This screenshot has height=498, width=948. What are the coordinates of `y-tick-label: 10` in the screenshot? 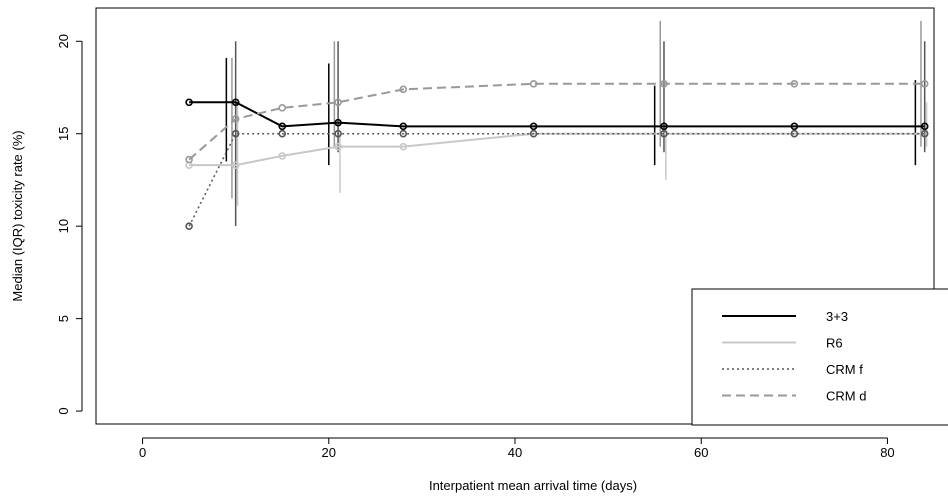 It's located at (63, 226).